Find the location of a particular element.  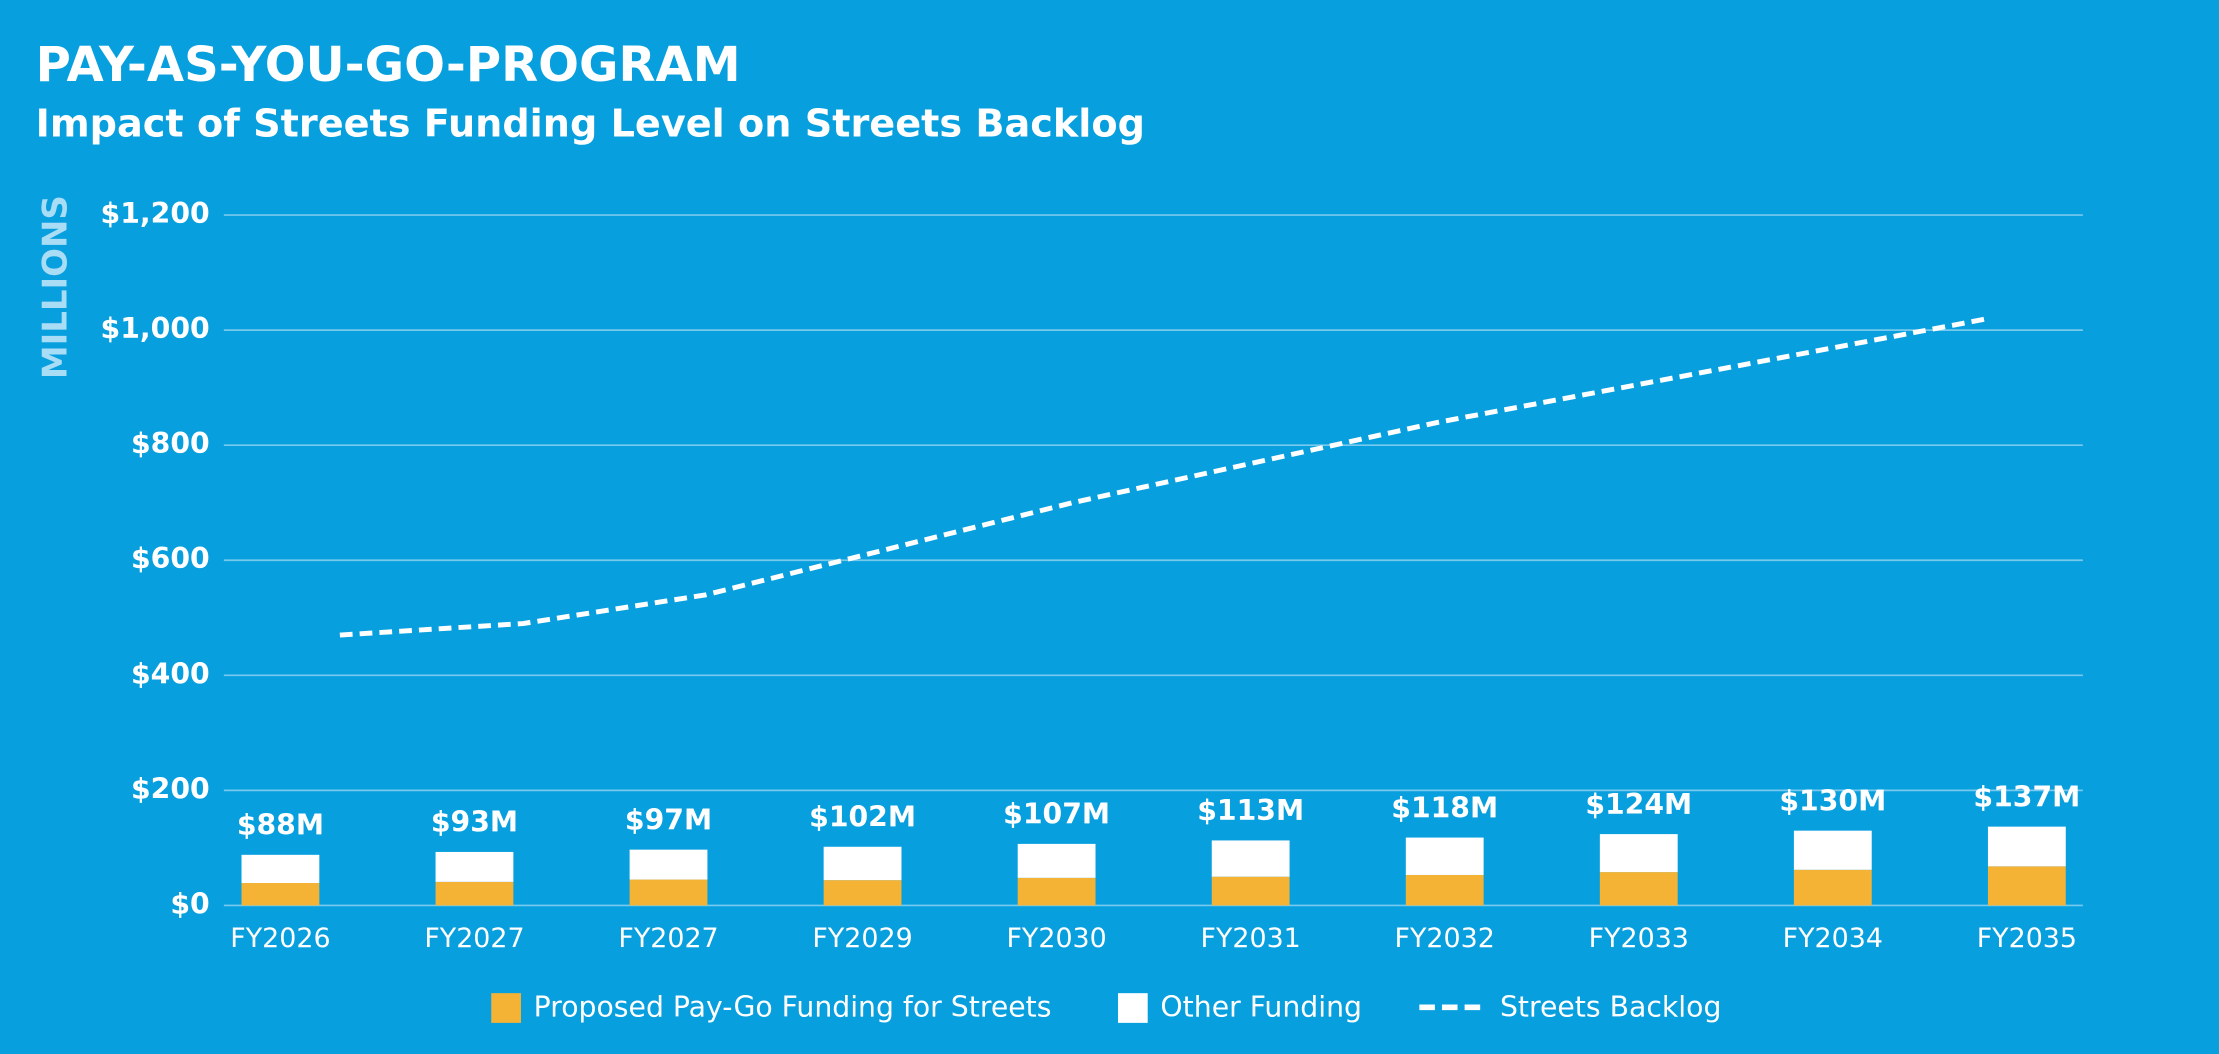

legend-label: Other Funding is located at coordinates (1261, 1007).